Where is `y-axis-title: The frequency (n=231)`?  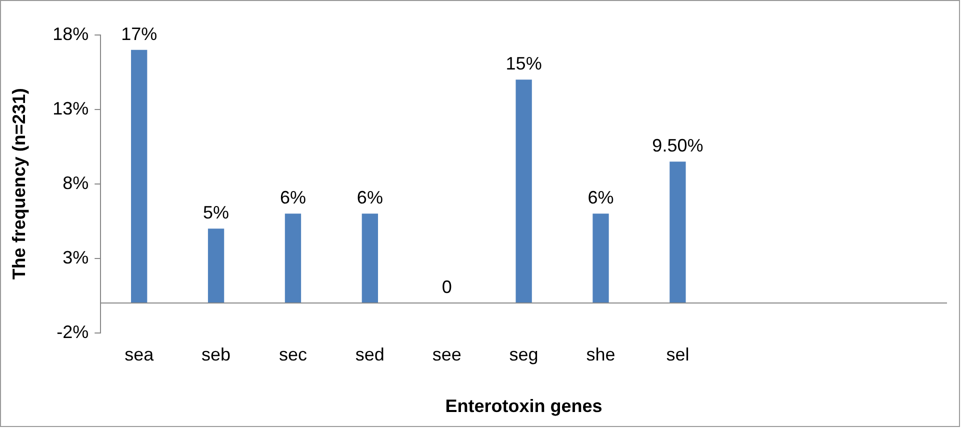
y-axis-title: The frequency (n=231) is located at coordinates (18, 184).